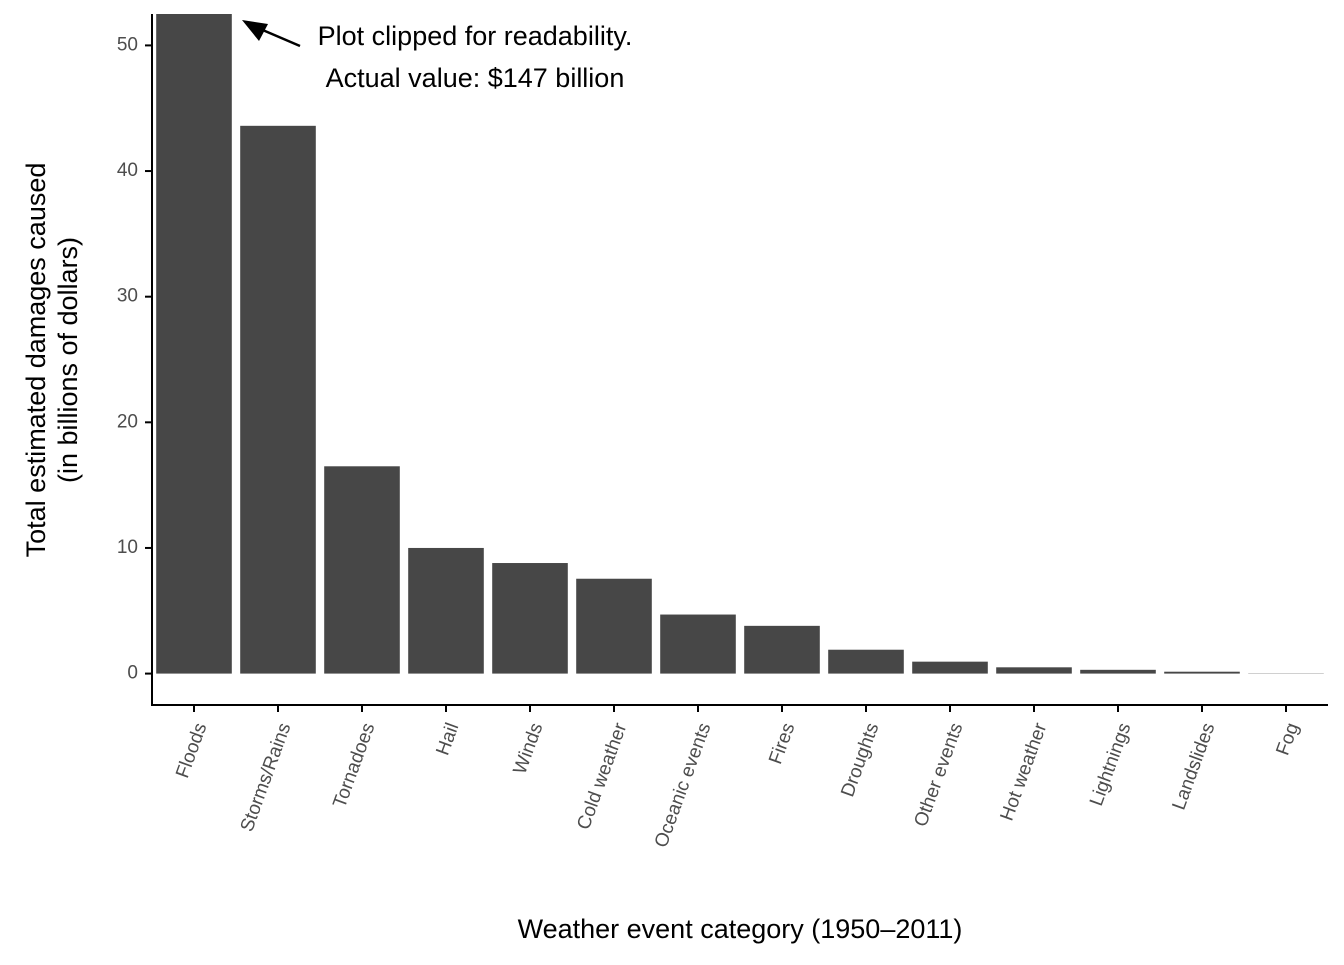 The image size is (1344, 965). I want to click on annotation: Actual value: $147 billion, so click(475, 78).